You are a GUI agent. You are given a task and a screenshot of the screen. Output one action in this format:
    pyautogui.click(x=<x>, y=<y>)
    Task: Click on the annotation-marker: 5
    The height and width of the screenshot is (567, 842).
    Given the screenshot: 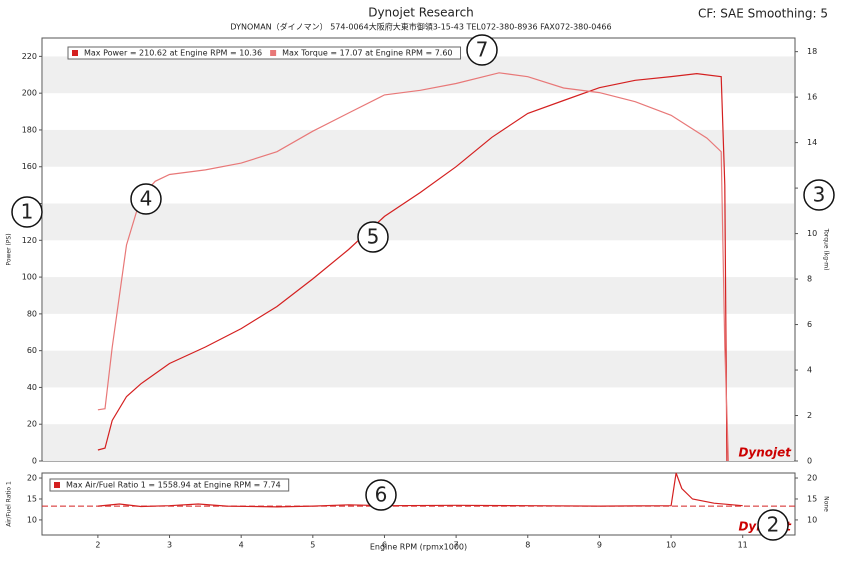 What is the action you would take?
    pyautogui.click(x=373, y=237)
    